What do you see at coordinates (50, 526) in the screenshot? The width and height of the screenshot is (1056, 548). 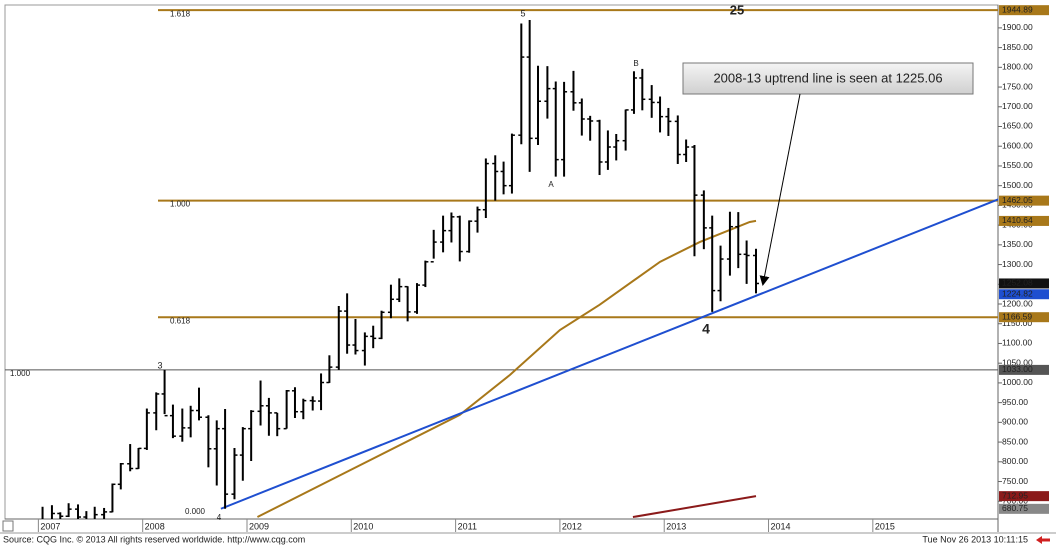 I see `x-tick-label: 2007` at bounding box center [50, 526].